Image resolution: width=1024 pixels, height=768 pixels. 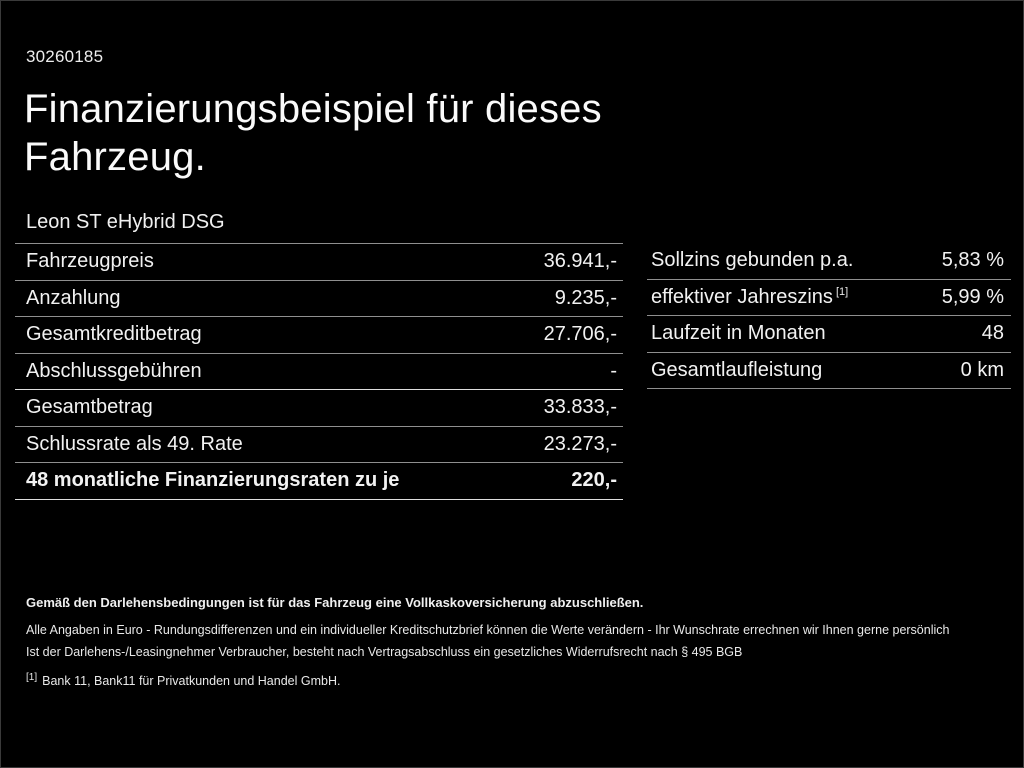 I want to click on table-row-sollzins: Sollzins gebunden p.a. 5,83 %, so click(x=829, y=261).